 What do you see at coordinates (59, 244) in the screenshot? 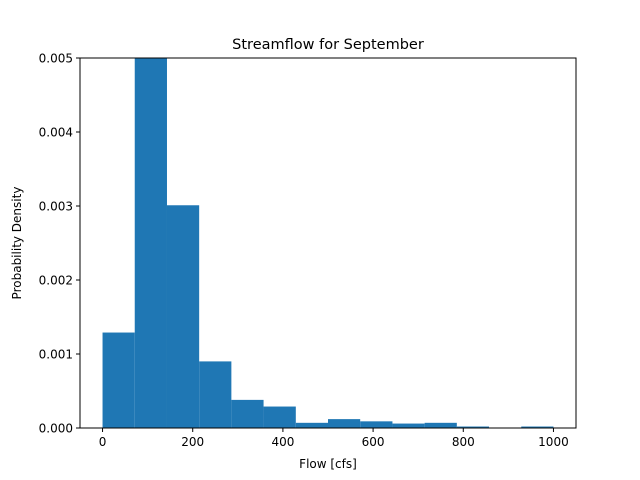
I see `y-axis-ticks: 0.000 0.001 0.002 0.003 0.004 0.005` at bounding box center [59, 244].